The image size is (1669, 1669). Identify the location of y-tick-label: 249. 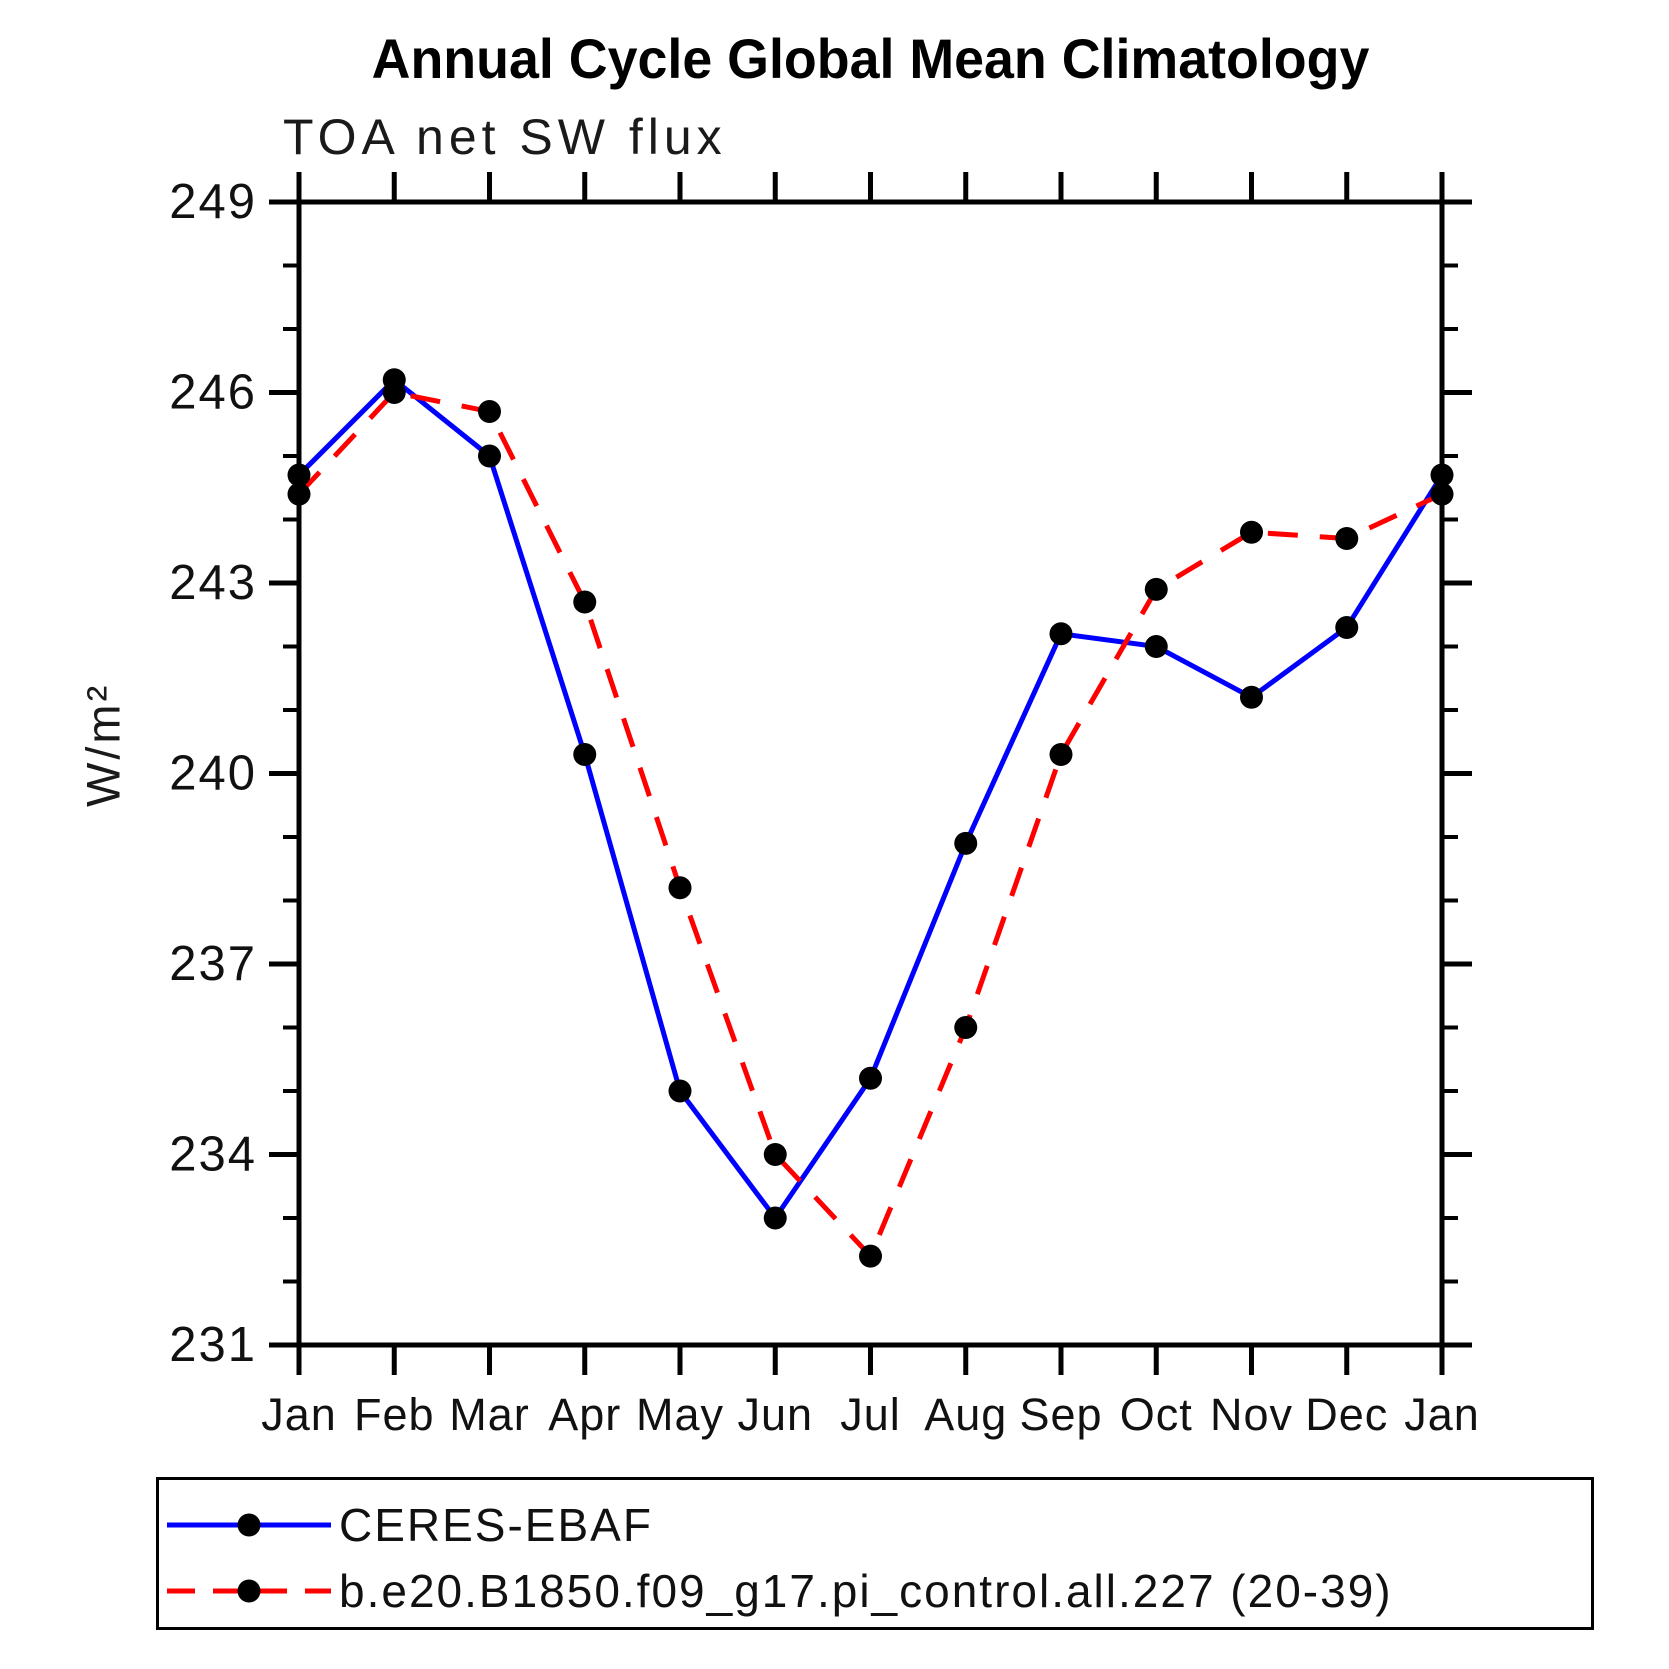
(213, 202).